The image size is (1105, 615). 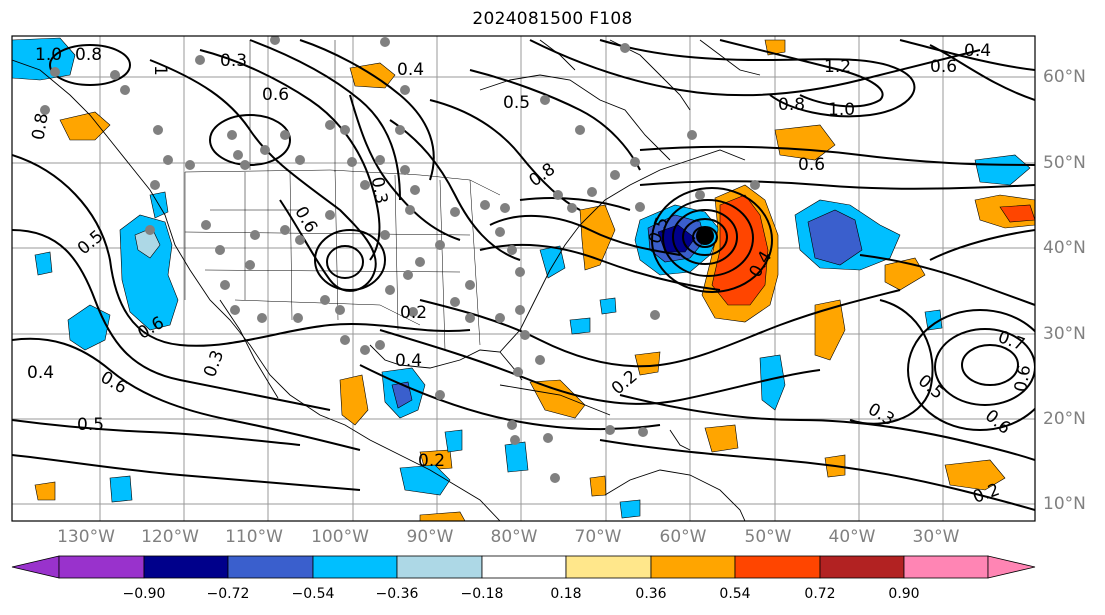 What do you see at coordinates (768, 537) in the screenshot?
I see `lon-label: 50°W` at bounding box center [768, 537].